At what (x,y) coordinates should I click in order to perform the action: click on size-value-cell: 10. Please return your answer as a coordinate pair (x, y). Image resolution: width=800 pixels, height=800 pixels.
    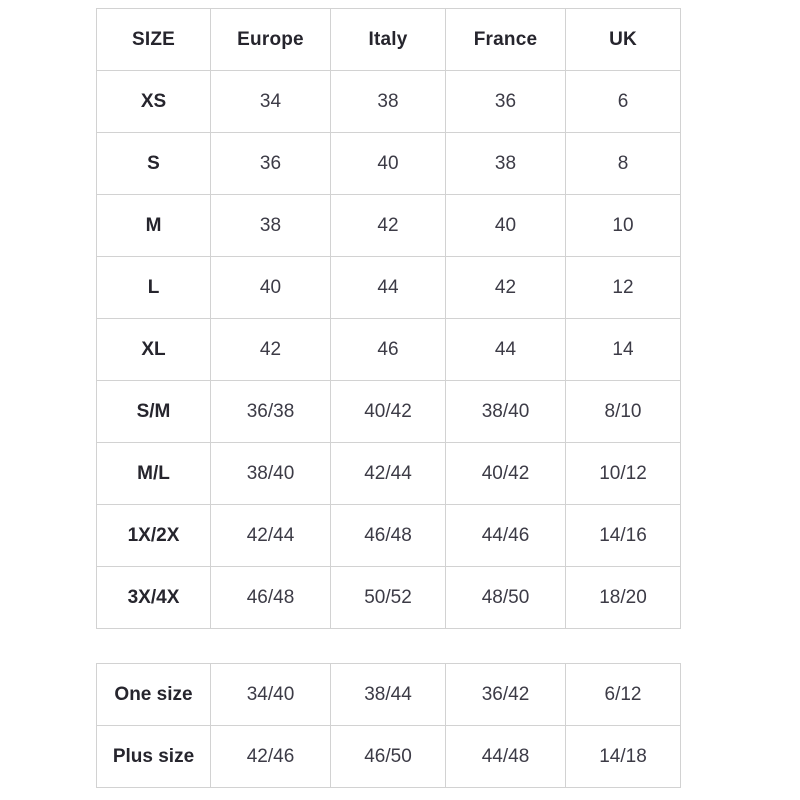
    Looking at the image, I should click on (623, 225).